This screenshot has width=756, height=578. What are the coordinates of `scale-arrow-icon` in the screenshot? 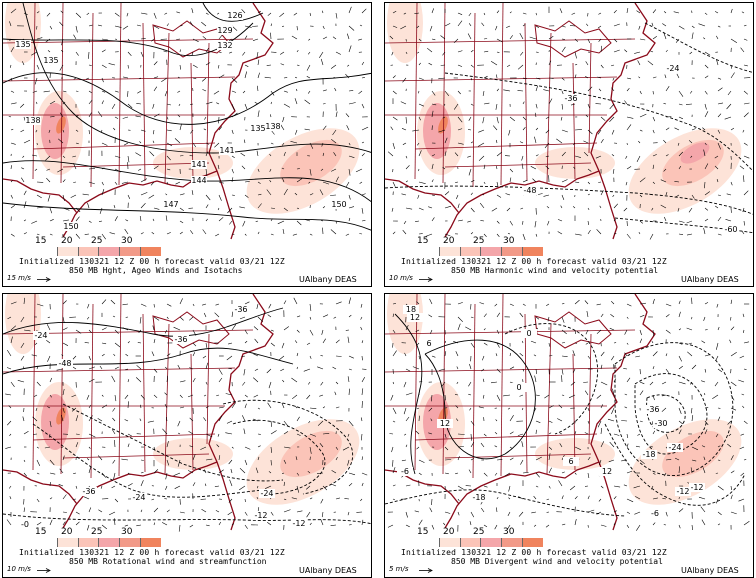 It's located at (426, 279).